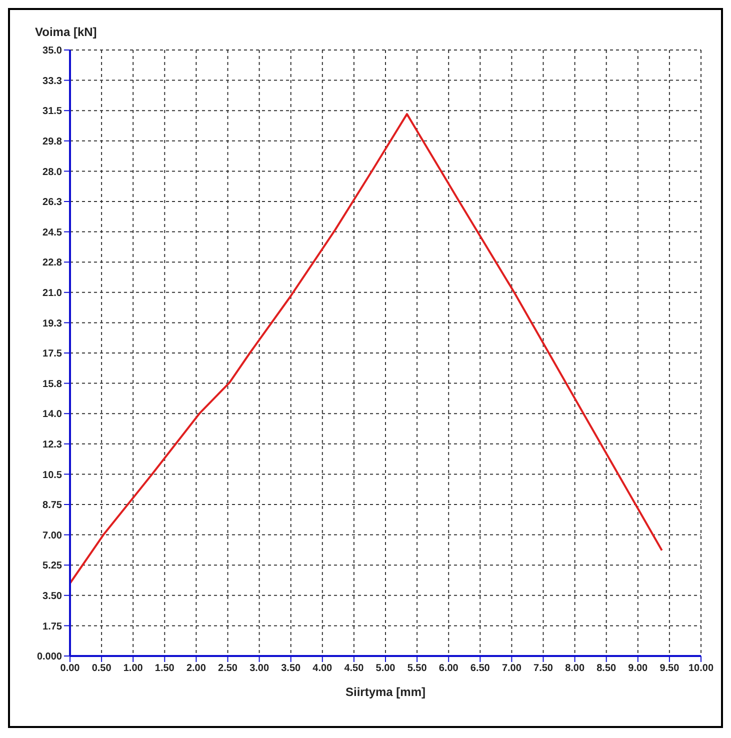 The width and height of the screenshot is (731, 738). What do you see at coordinates (52, 293) in the screenshot?
I see `y-tick-label: 21.0` at bounding box center [52, 293].